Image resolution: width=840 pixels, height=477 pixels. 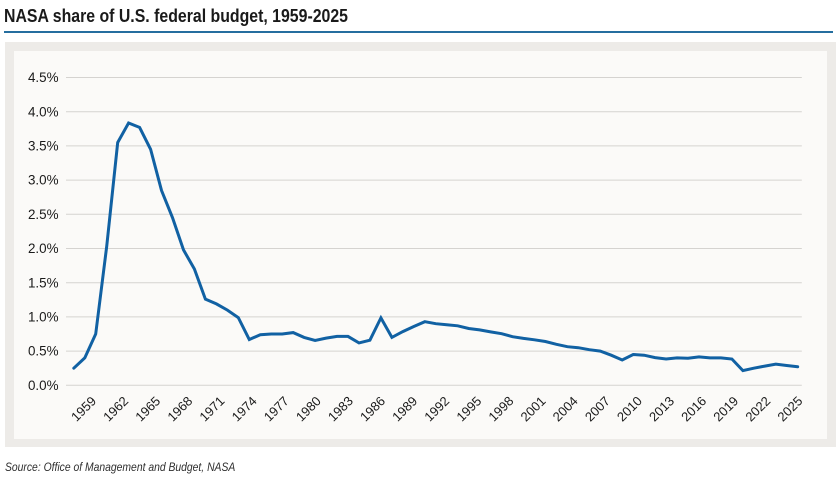 I want to click on svg-text: 2004, so click(x=565, y=408).